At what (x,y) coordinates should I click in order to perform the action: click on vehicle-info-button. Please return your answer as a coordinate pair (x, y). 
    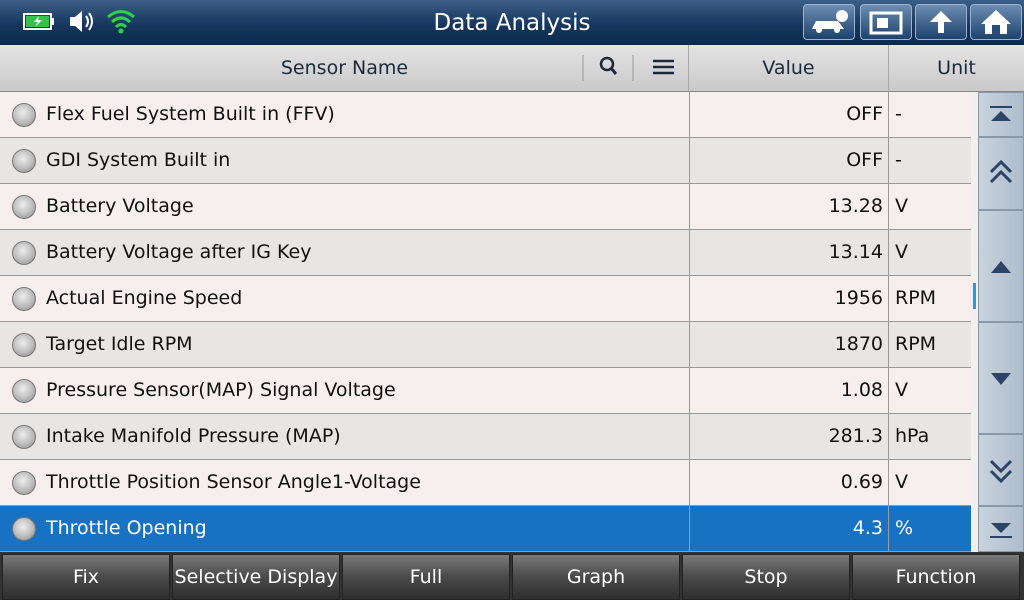
    Looking at the image, I should click on (829, 22).